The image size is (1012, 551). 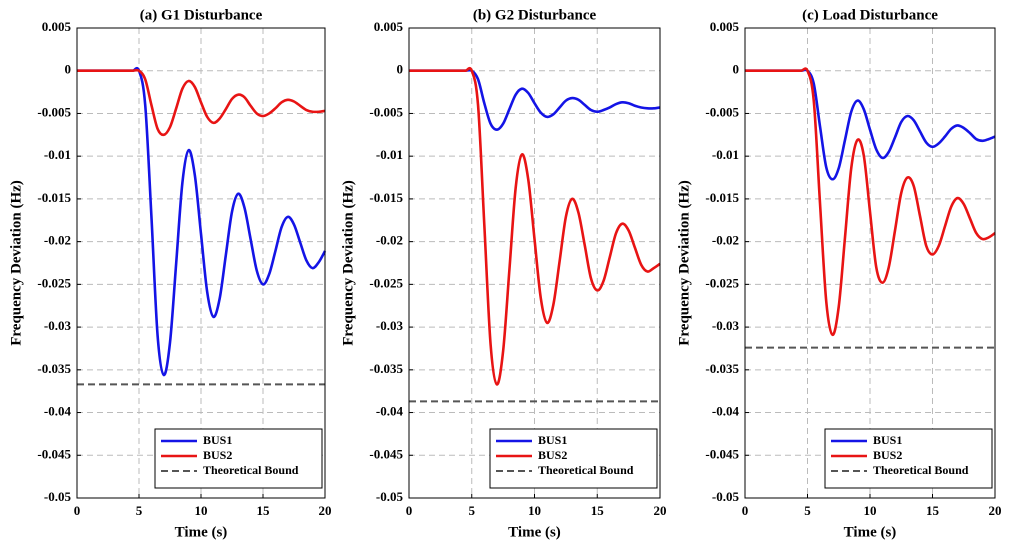 I want to click on chart-title: (b) G2 Disturbance, so click(x=535, y=15).